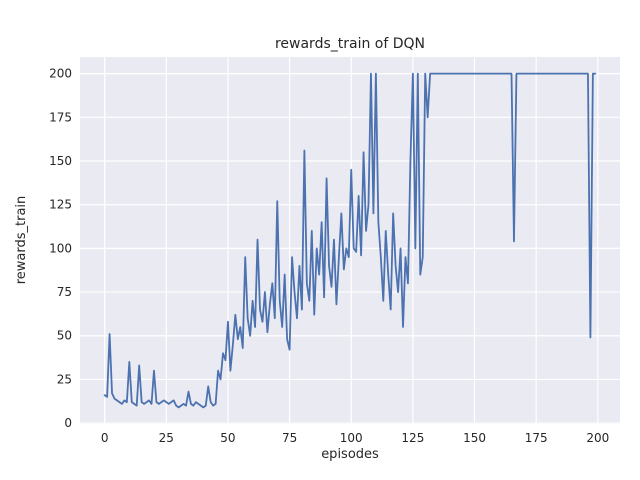 The height and width of the screenshot is (480, 640). What do you see at coordinates (412, 438) in the screenshot?
I see `x-tick-label: 125` at bounding box center [412, 438].